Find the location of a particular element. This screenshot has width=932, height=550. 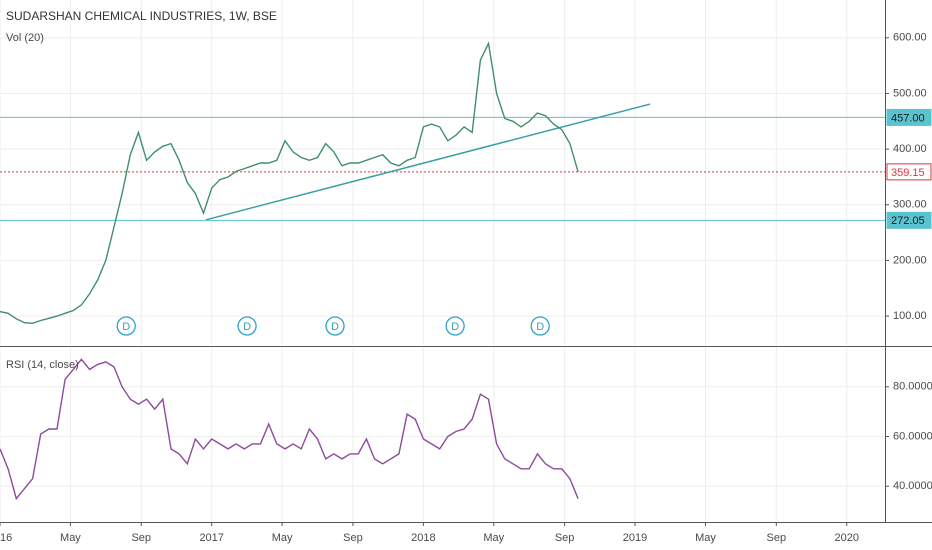

y-tick-label: 40.0000 is located at coordinates (912, 486).